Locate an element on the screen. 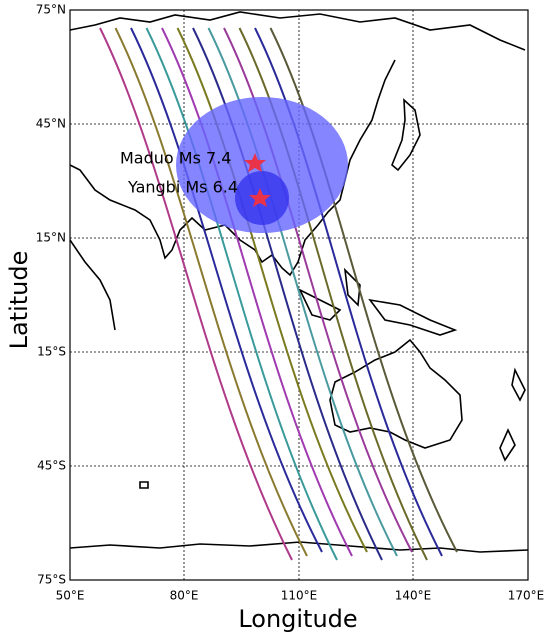  annotation: Maduo Ms 7.4 is located at coordinates (175, 158).